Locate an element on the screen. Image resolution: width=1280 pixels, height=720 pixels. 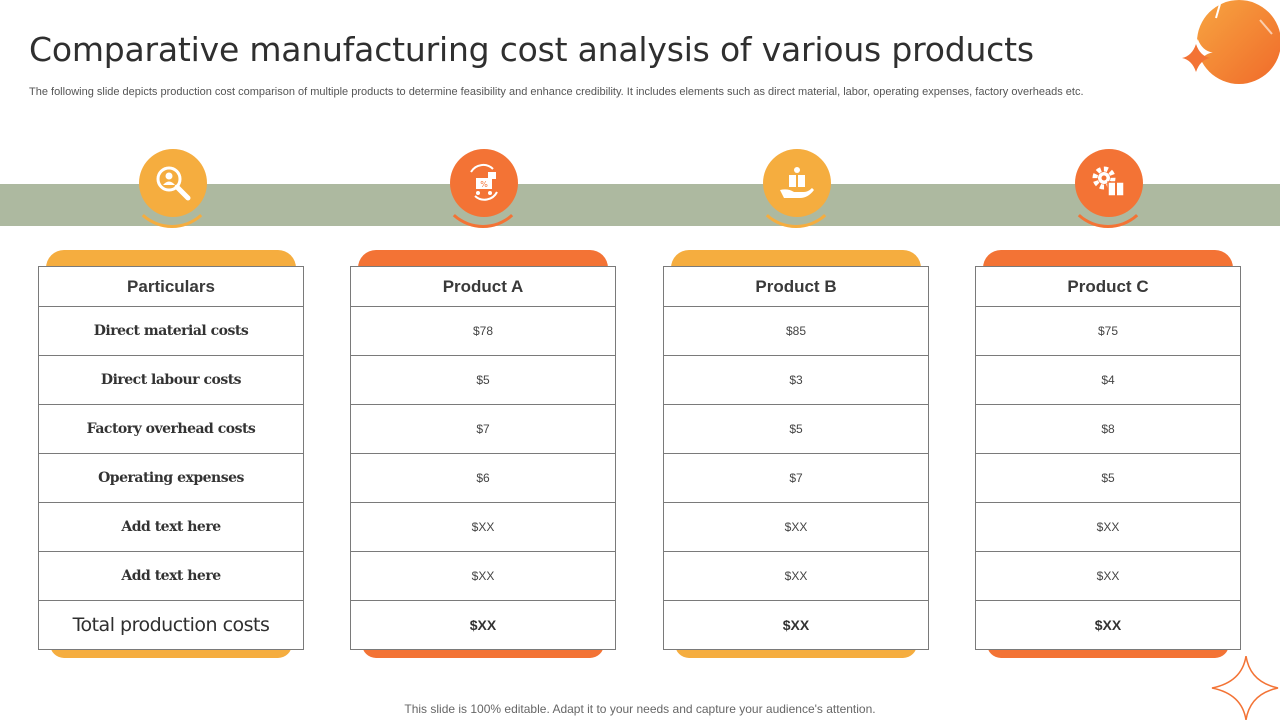
row-label-total: Total production costs is located at coordinates (171, 625).